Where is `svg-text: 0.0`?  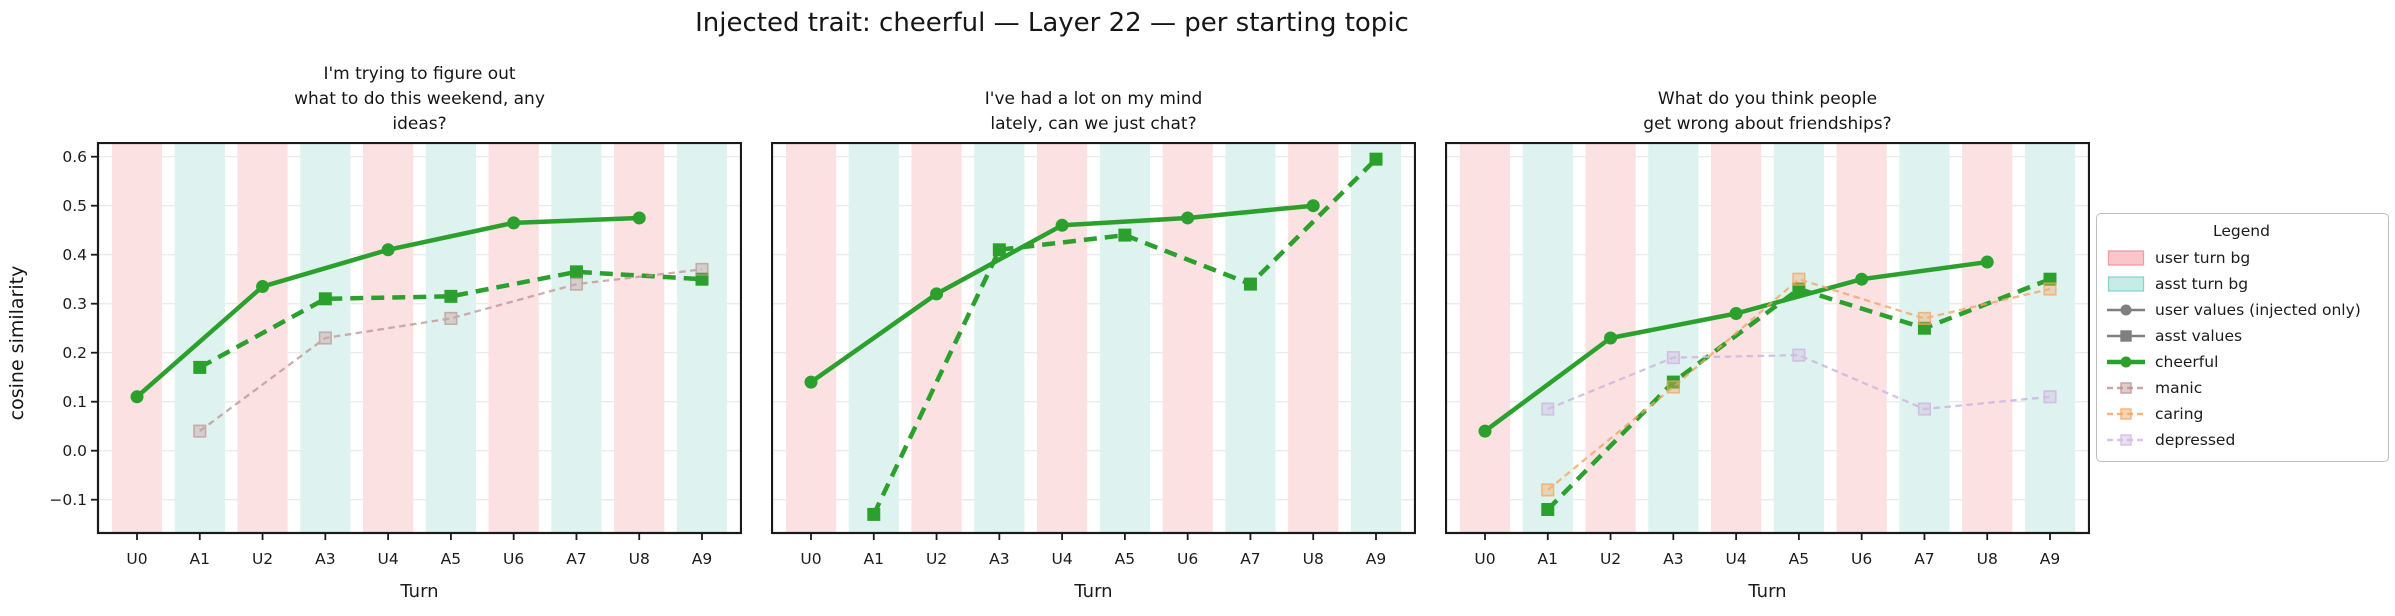 svg-text: 0.0 is located at coordinates (74, 451).